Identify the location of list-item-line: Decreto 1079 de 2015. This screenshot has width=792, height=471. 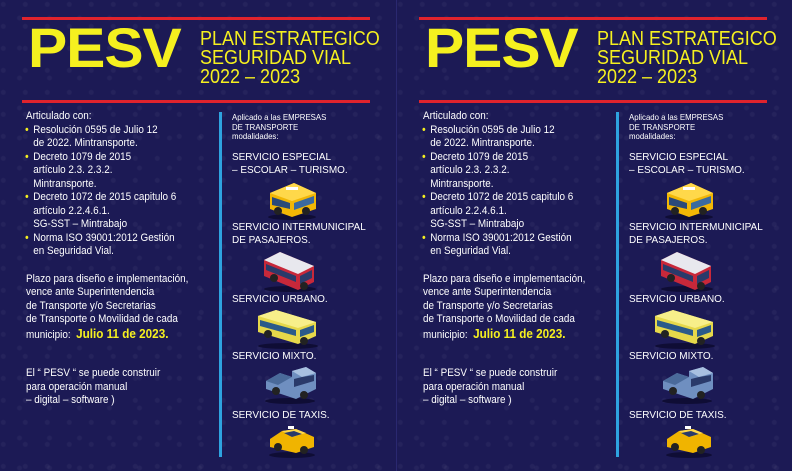
(479, 156).